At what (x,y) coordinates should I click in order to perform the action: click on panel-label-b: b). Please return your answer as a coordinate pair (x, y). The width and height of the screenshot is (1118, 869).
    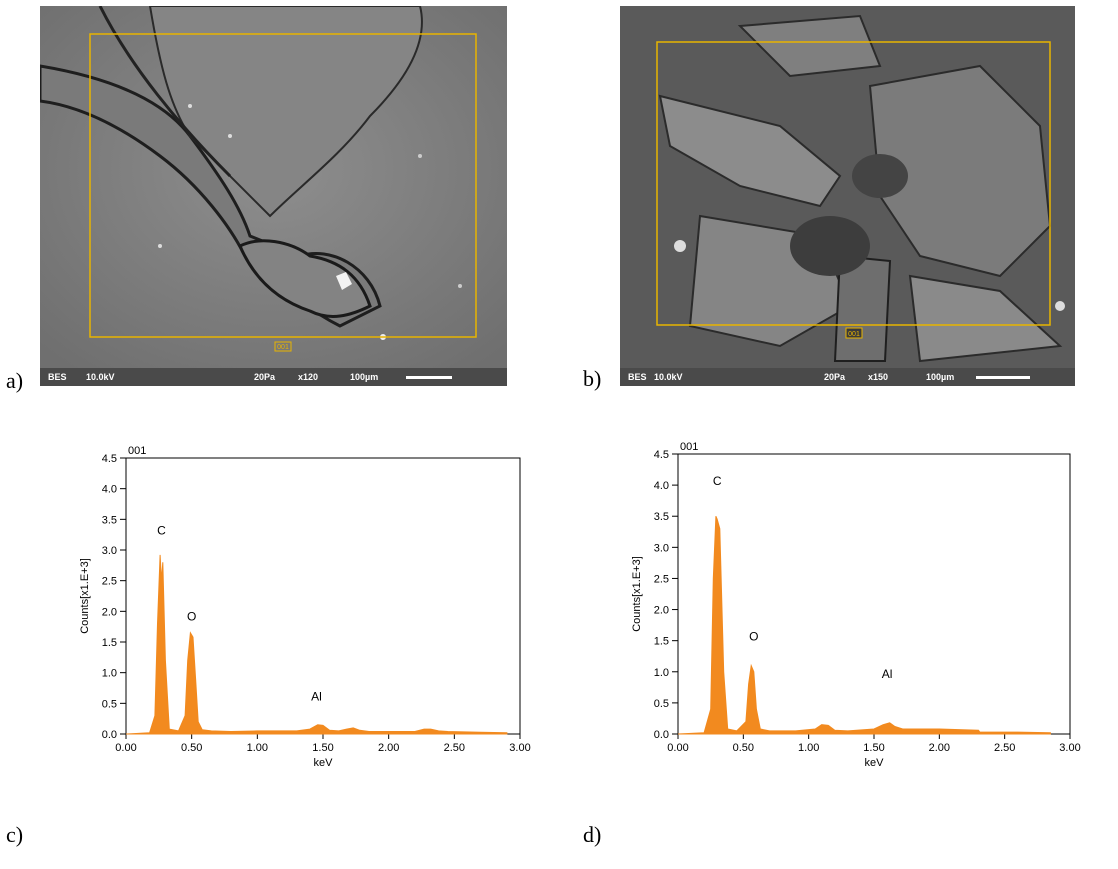
    Looking at the image, I should click on (592, 378).